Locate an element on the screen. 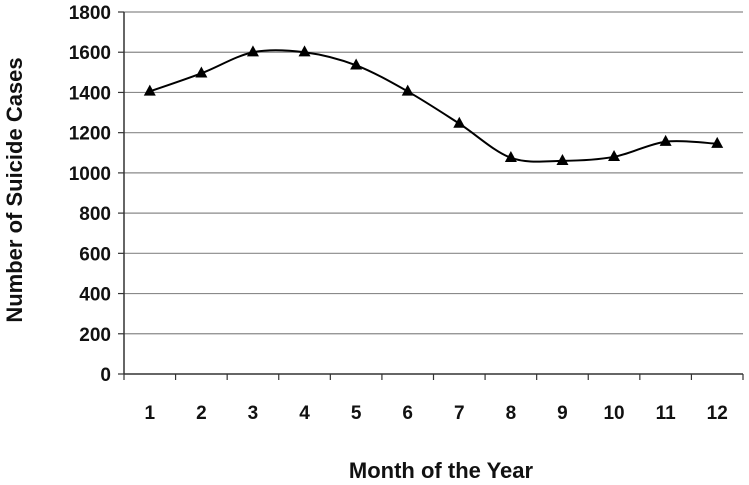 The width and height of the screenshot is (749, 485). y-tick-label: 200 is located at coordinates (95, 335).